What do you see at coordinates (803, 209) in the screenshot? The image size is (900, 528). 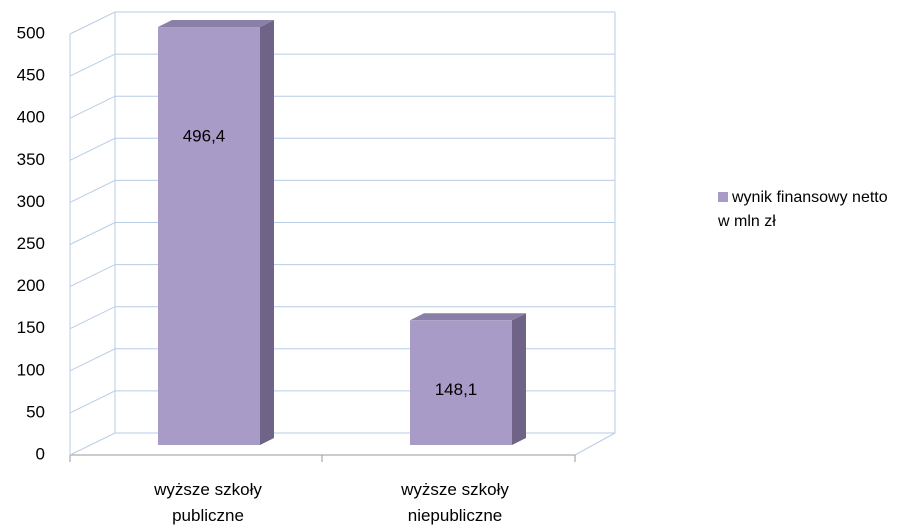 I see `legend-label: wynik finansowy netto w mln zł` at bounding box center [803, 209].